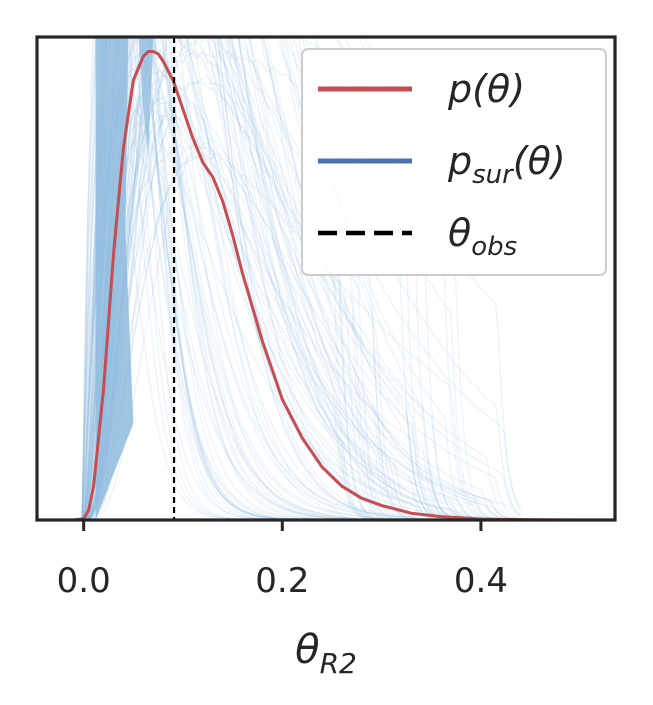  Describe the element at coordinates (539, 161) in the screenshot. I see `legend-label-after: (θ)` at that location.